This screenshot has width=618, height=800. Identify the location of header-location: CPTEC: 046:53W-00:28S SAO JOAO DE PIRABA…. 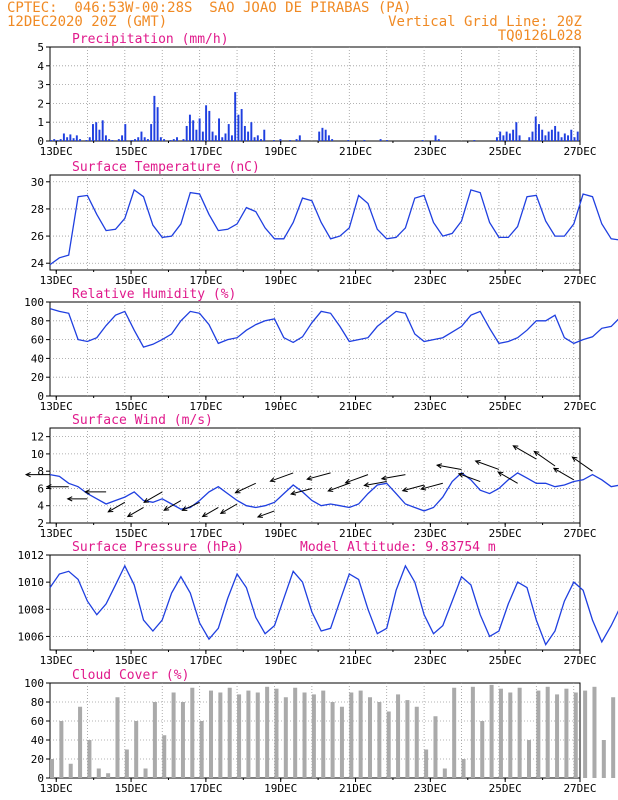
(209, 8).